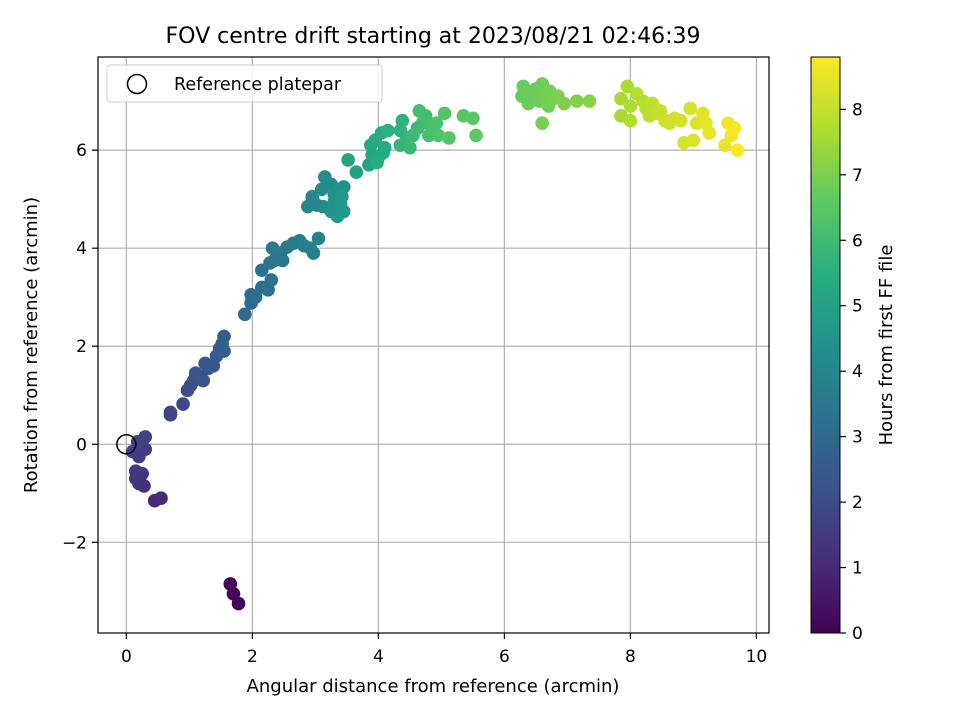  Describe the element at coordinates (857, 241) in the screenshot. I see `colorbar-tick-label: 6` at that location.